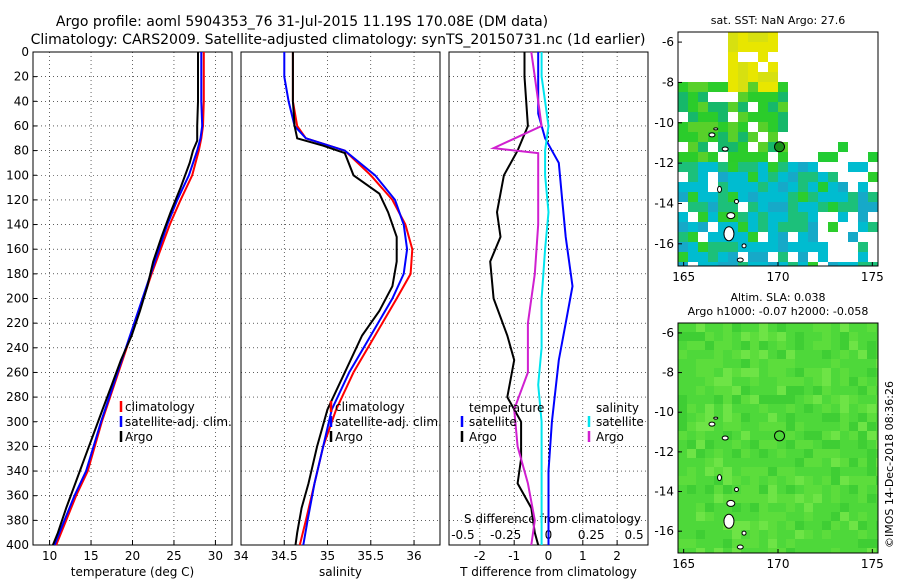 This screenshot has width=900, height=580. I want to click on x2-tick-label: -0.5, so click(462, 535).